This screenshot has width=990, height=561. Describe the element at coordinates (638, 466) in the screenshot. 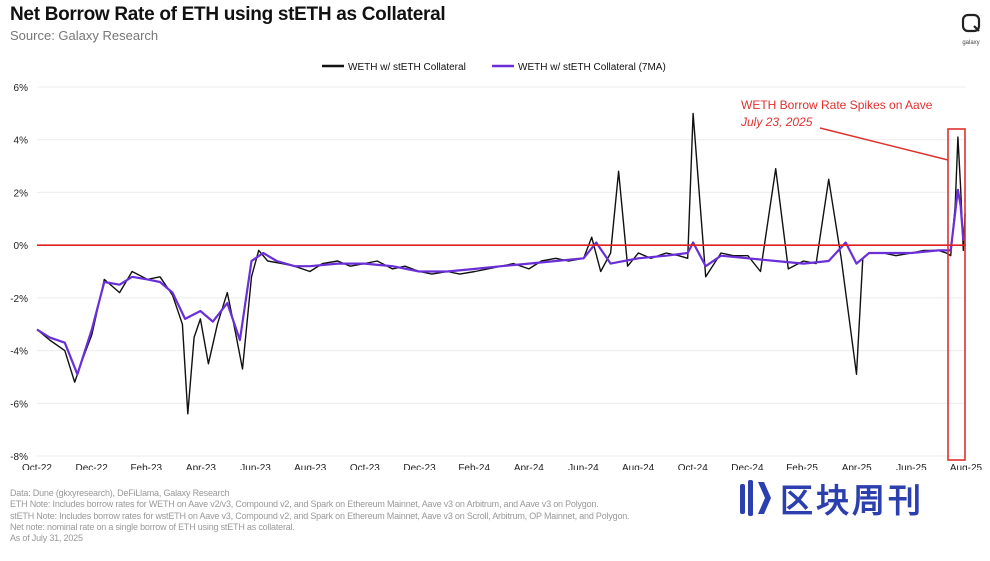

I see `x-tick-label: Aug-24` at that location.